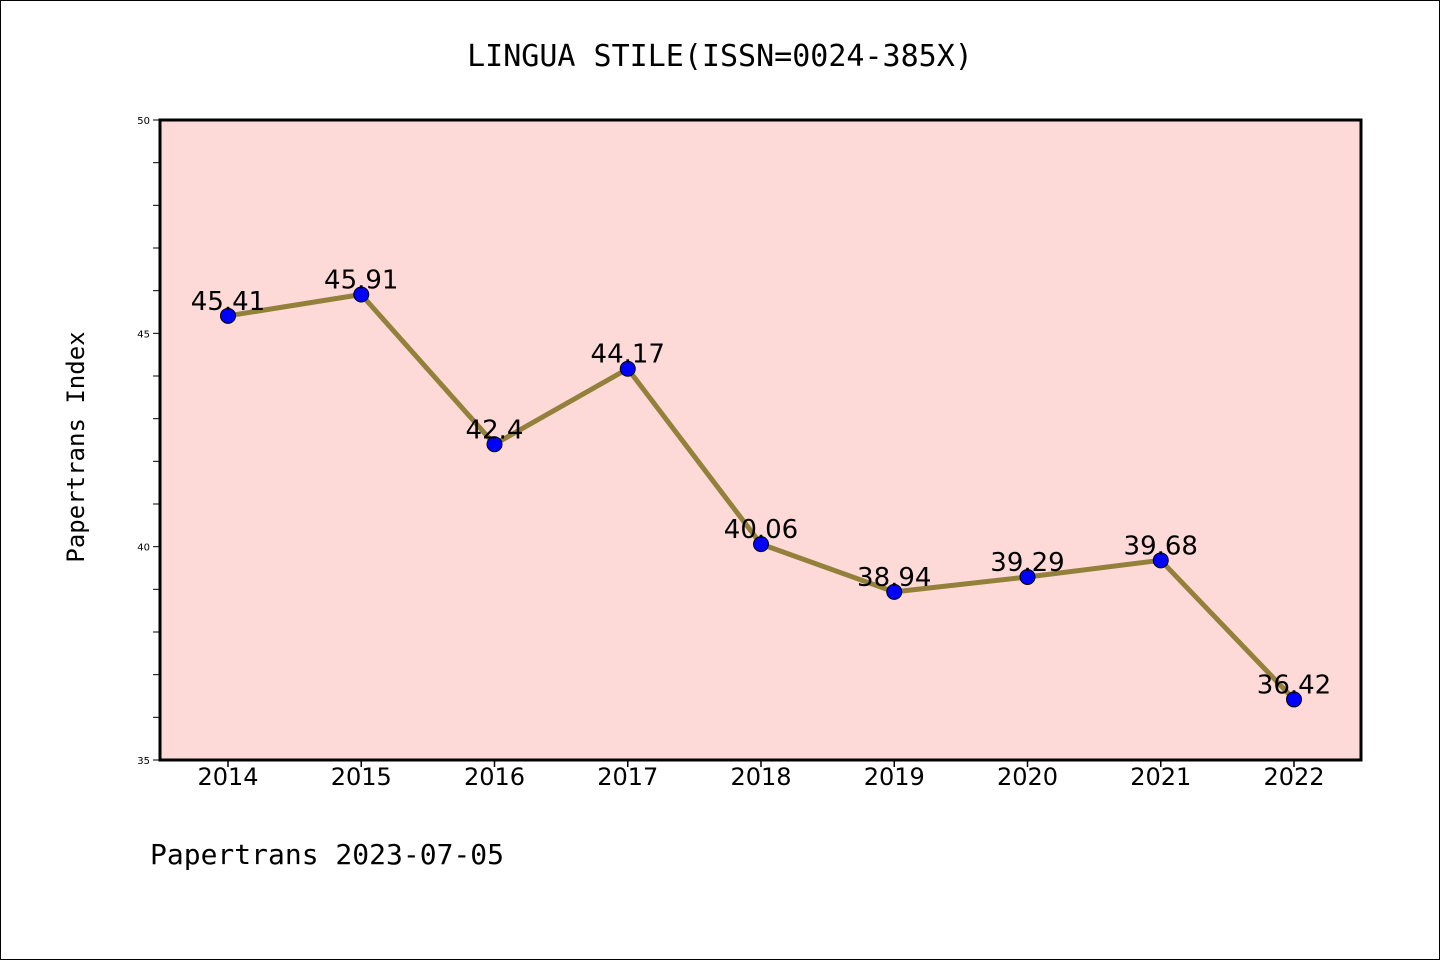  What do you see at coordinates (1027, 563) in the screenshot?
I see `data-label: 39.29` at bounding box center [1027, 563].